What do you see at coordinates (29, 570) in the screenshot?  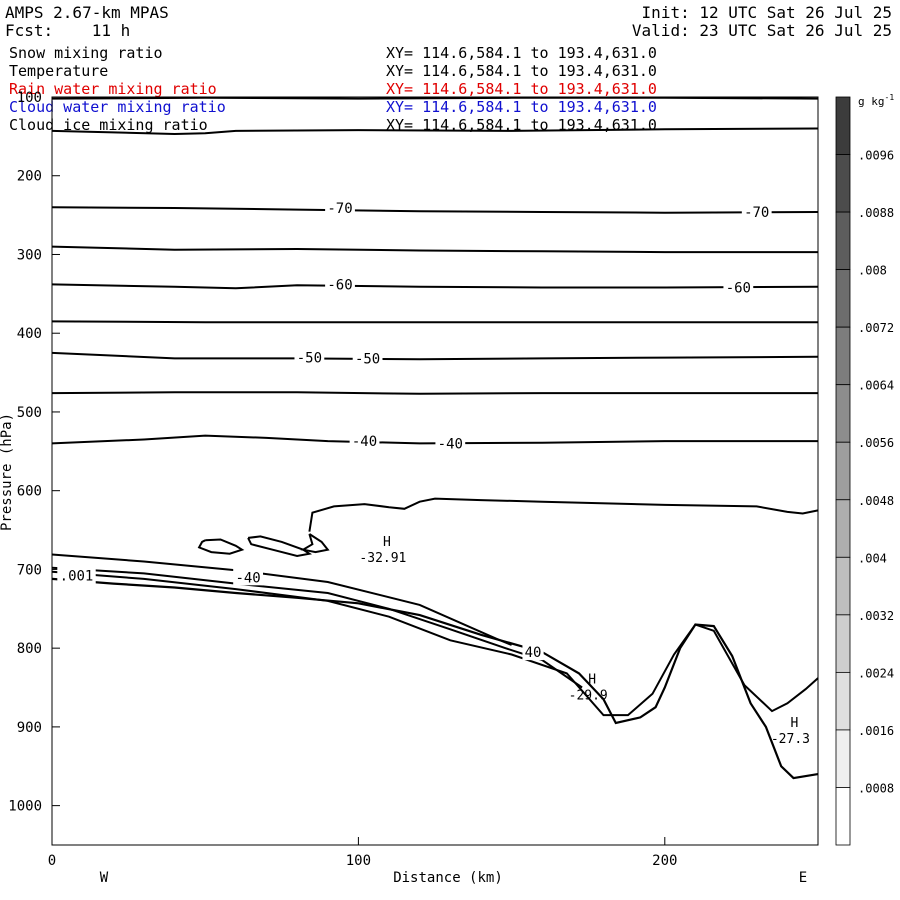 I see `y-tick-label: 700` at bounding box center [29, 570].